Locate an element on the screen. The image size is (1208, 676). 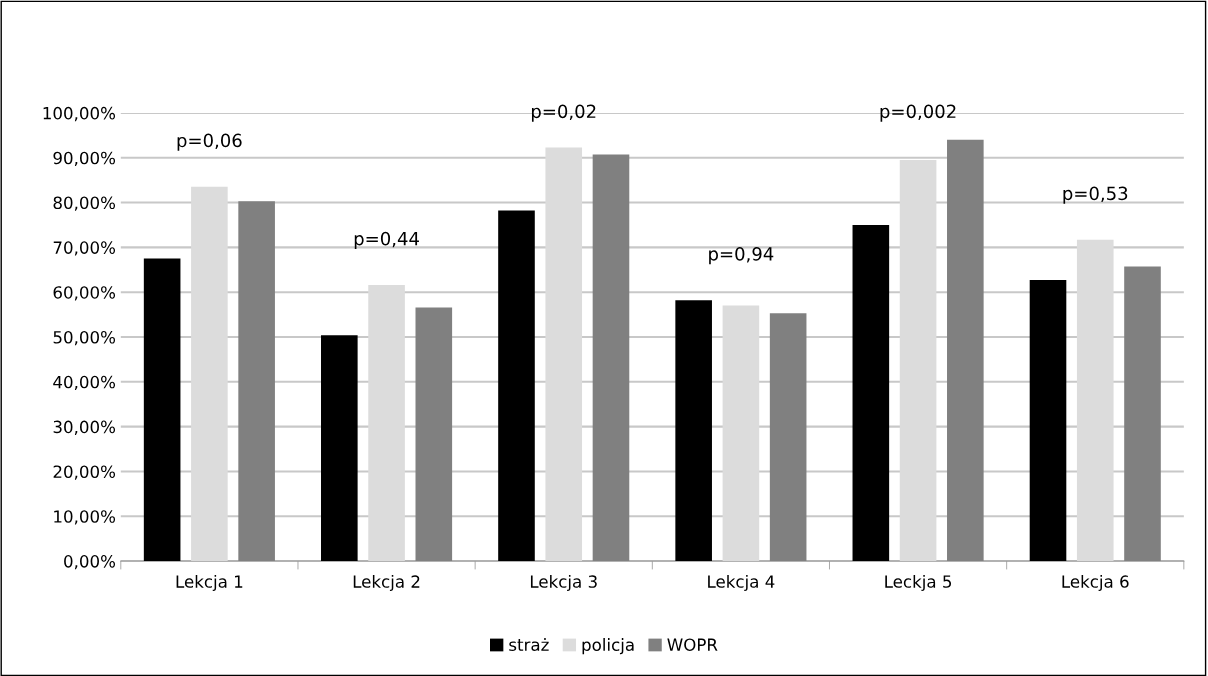
y-tick-label: 50,00% is located at coordinates (84, 338).